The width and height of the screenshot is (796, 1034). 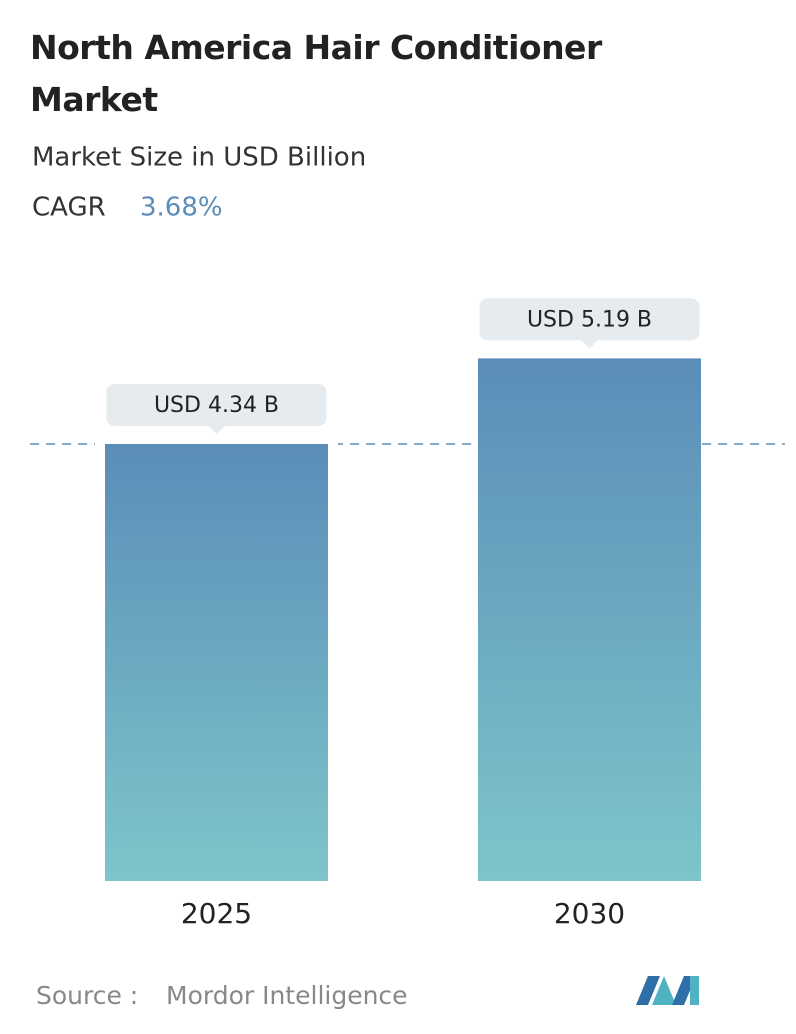 What do you see at coordinates (87, 995) in the screenshot?
I see `source-label: Source :` at bounding box center [87, 995].